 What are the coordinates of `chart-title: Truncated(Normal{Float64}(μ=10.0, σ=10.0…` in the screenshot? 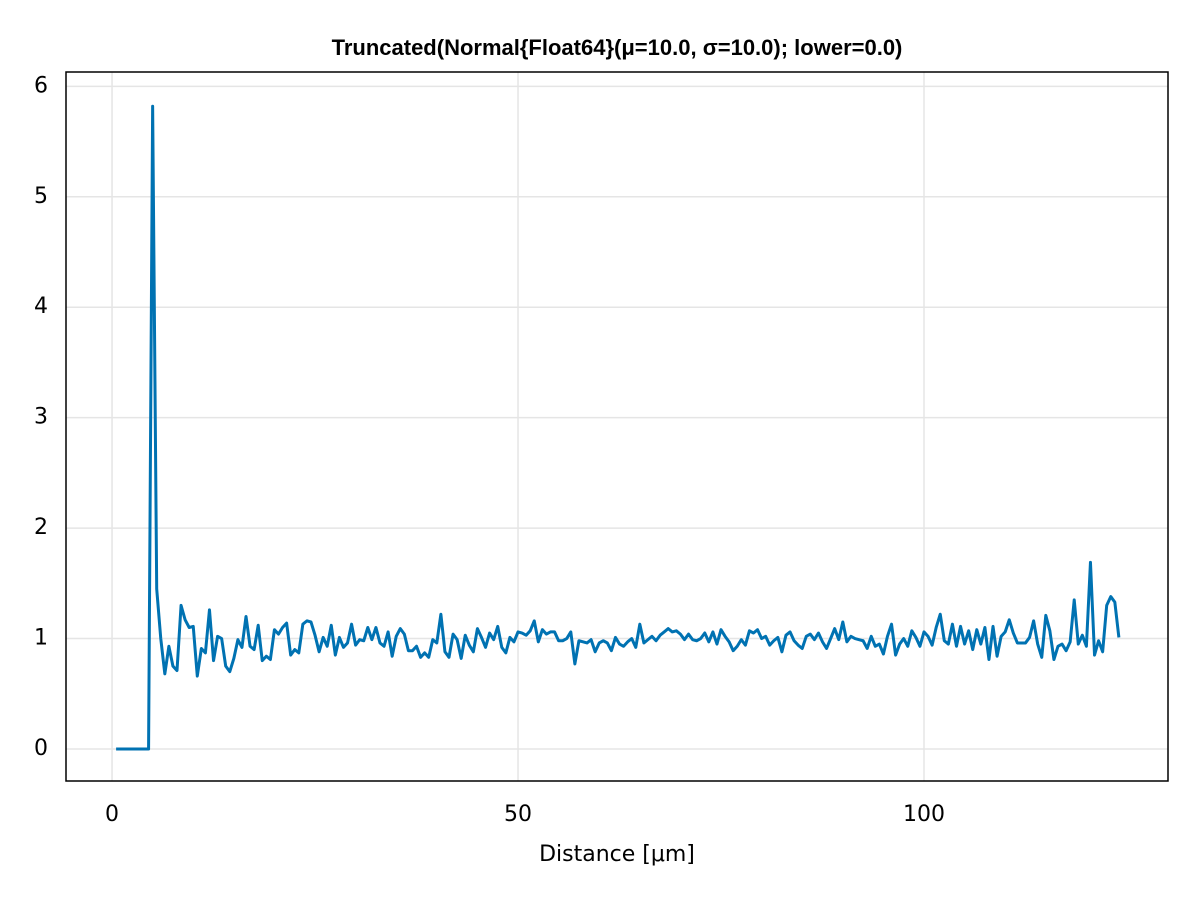 It's located at (617, 47).